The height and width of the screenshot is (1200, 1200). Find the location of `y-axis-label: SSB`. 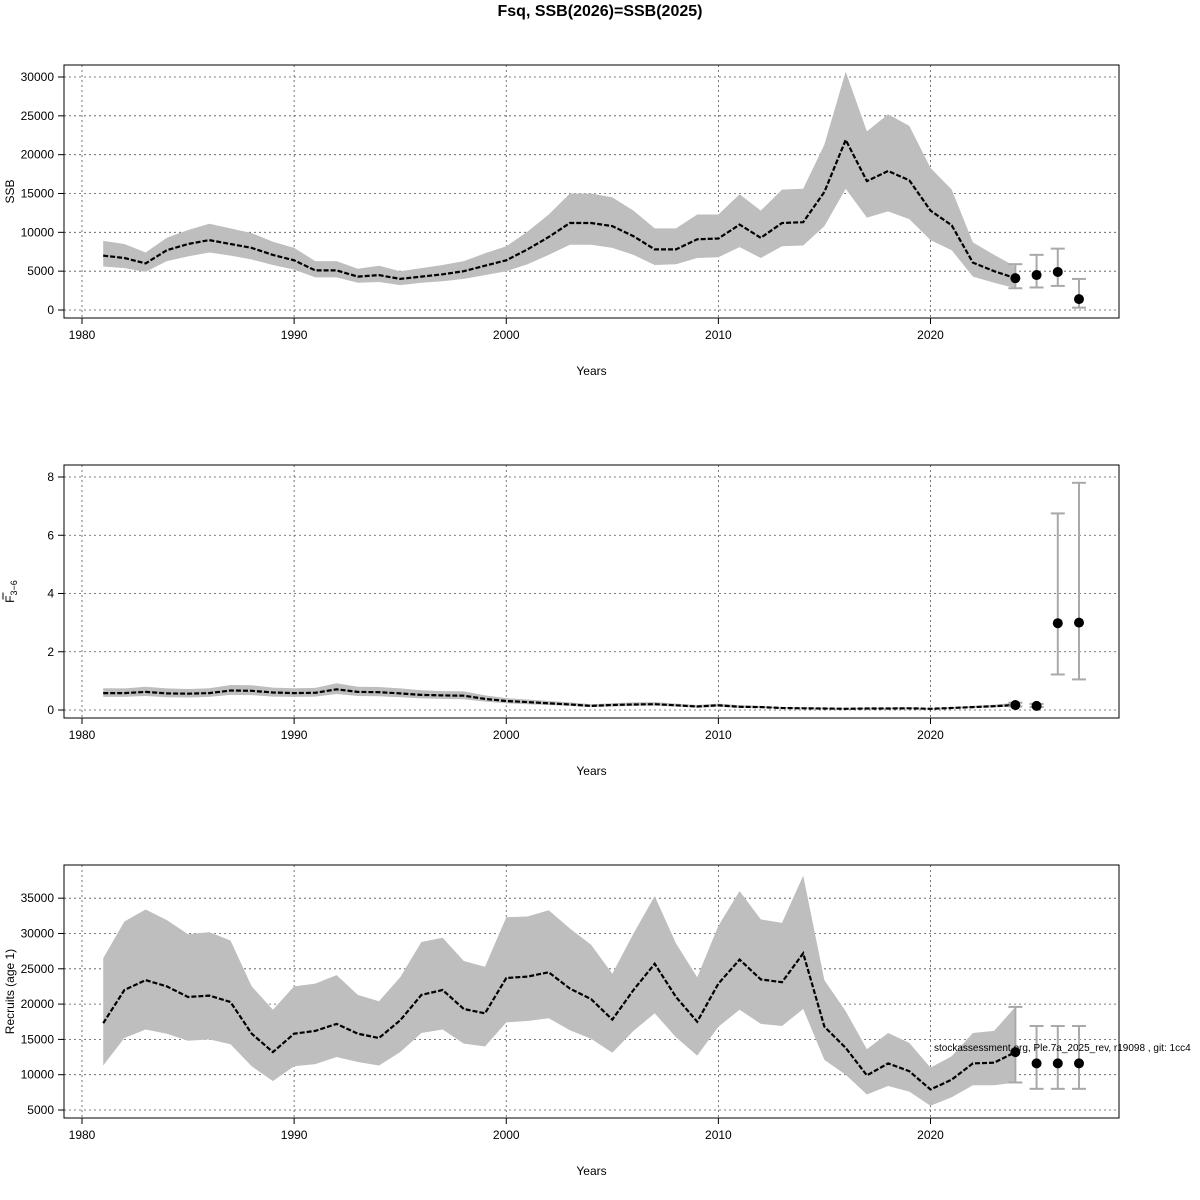

y-axis-label: SSB is located at coordinates (10, 191).